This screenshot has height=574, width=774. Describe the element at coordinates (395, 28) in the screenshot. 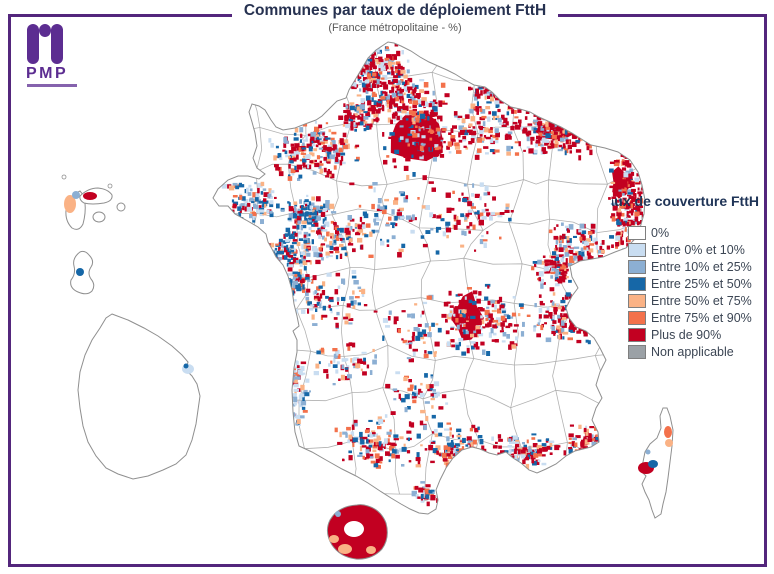

I see `page-subtitle: (France métropolitaine - %)` at that location.